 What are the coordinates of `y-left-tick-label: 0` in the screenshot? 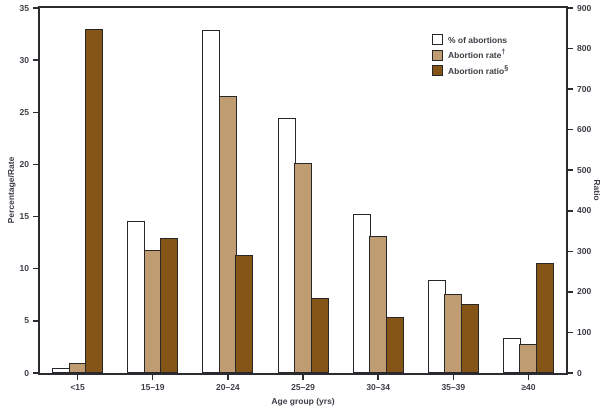 It's located at (26, 372).